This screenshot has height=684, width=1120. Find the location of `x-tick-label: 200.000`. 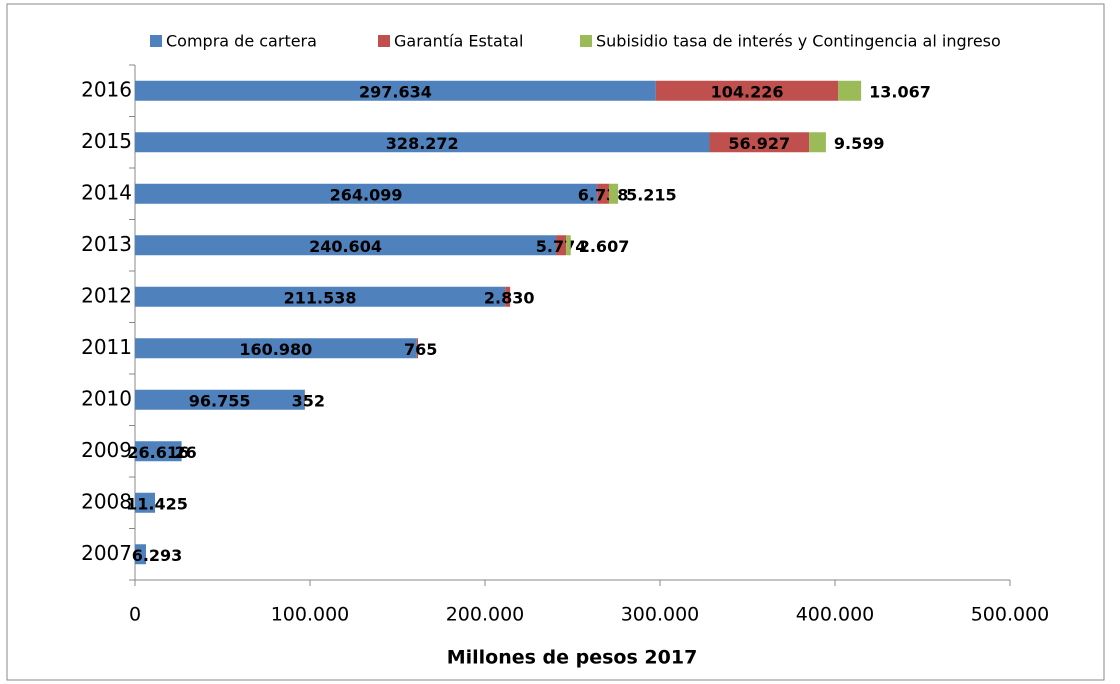

x-tick-label: 200.000 is located at coordinates (485, 615).